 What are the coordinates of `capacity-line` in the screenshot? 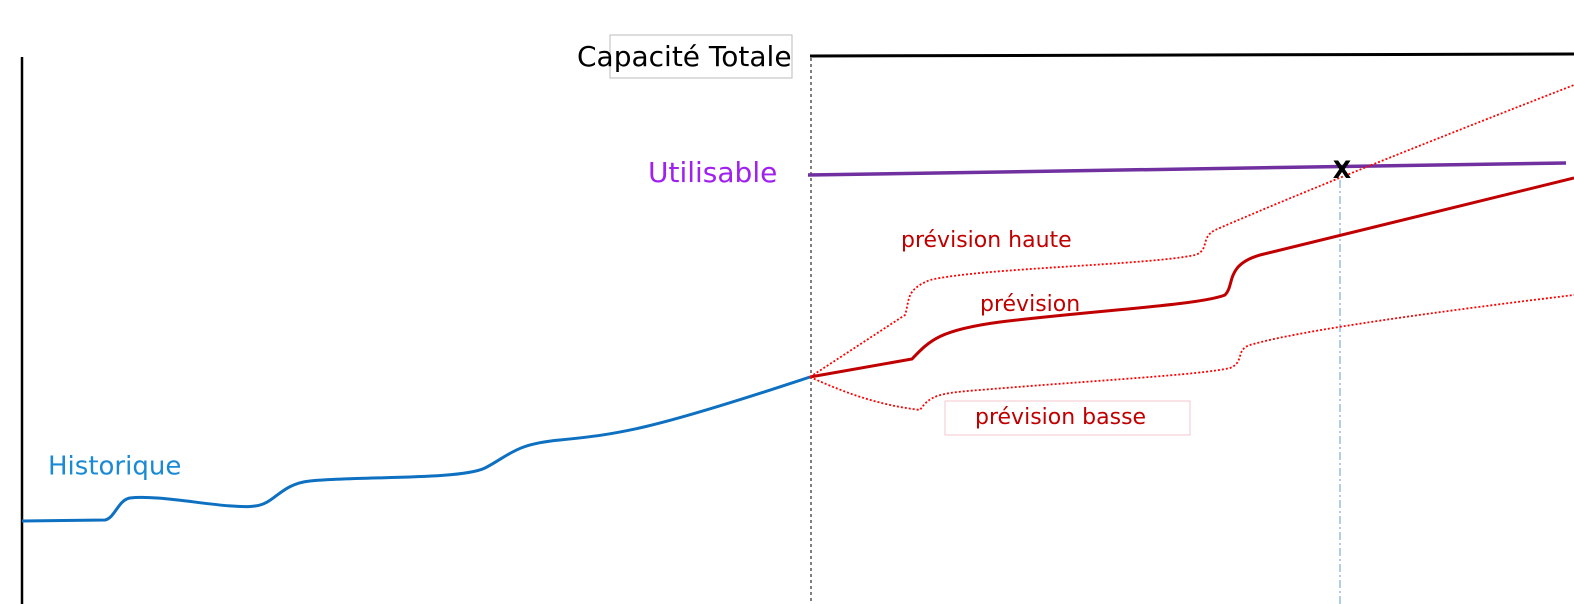 It's located at (1191, 55).